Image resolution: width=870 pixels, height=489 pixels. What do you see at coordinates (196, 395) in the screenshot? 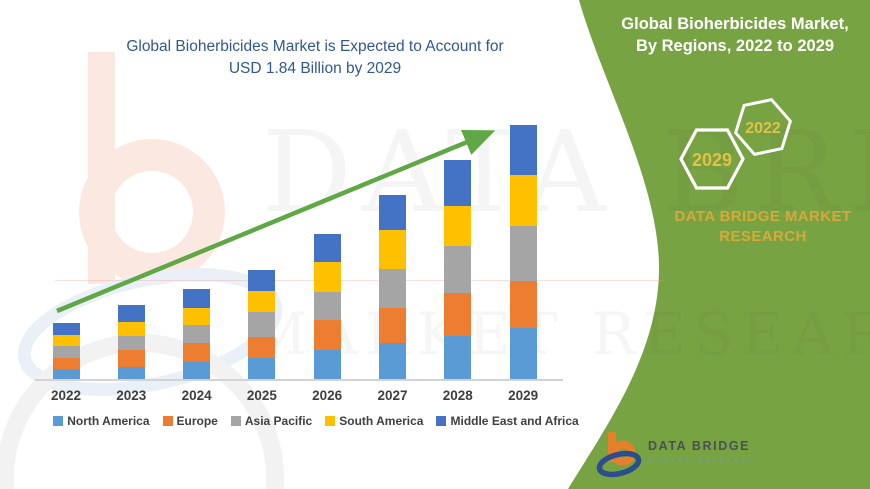
I see `x-axis-label-2024: 2024` at bounding box center [196, 395].